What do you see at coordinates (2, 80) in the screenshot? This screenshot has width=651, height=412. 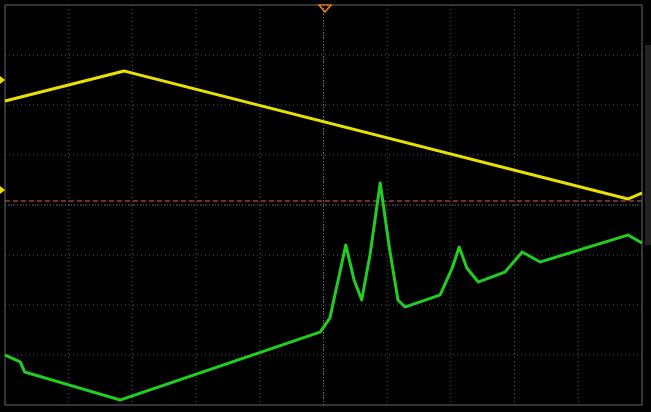 I see `channel-1-marker` at bounding box center [2, 80].